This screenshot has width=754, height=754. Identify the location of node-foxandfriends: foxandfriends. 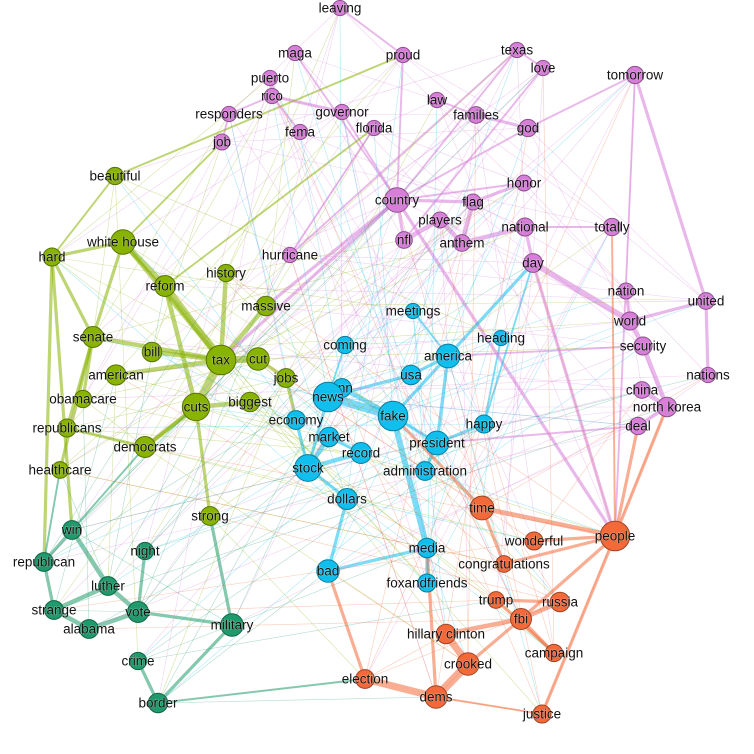
(427, 583).